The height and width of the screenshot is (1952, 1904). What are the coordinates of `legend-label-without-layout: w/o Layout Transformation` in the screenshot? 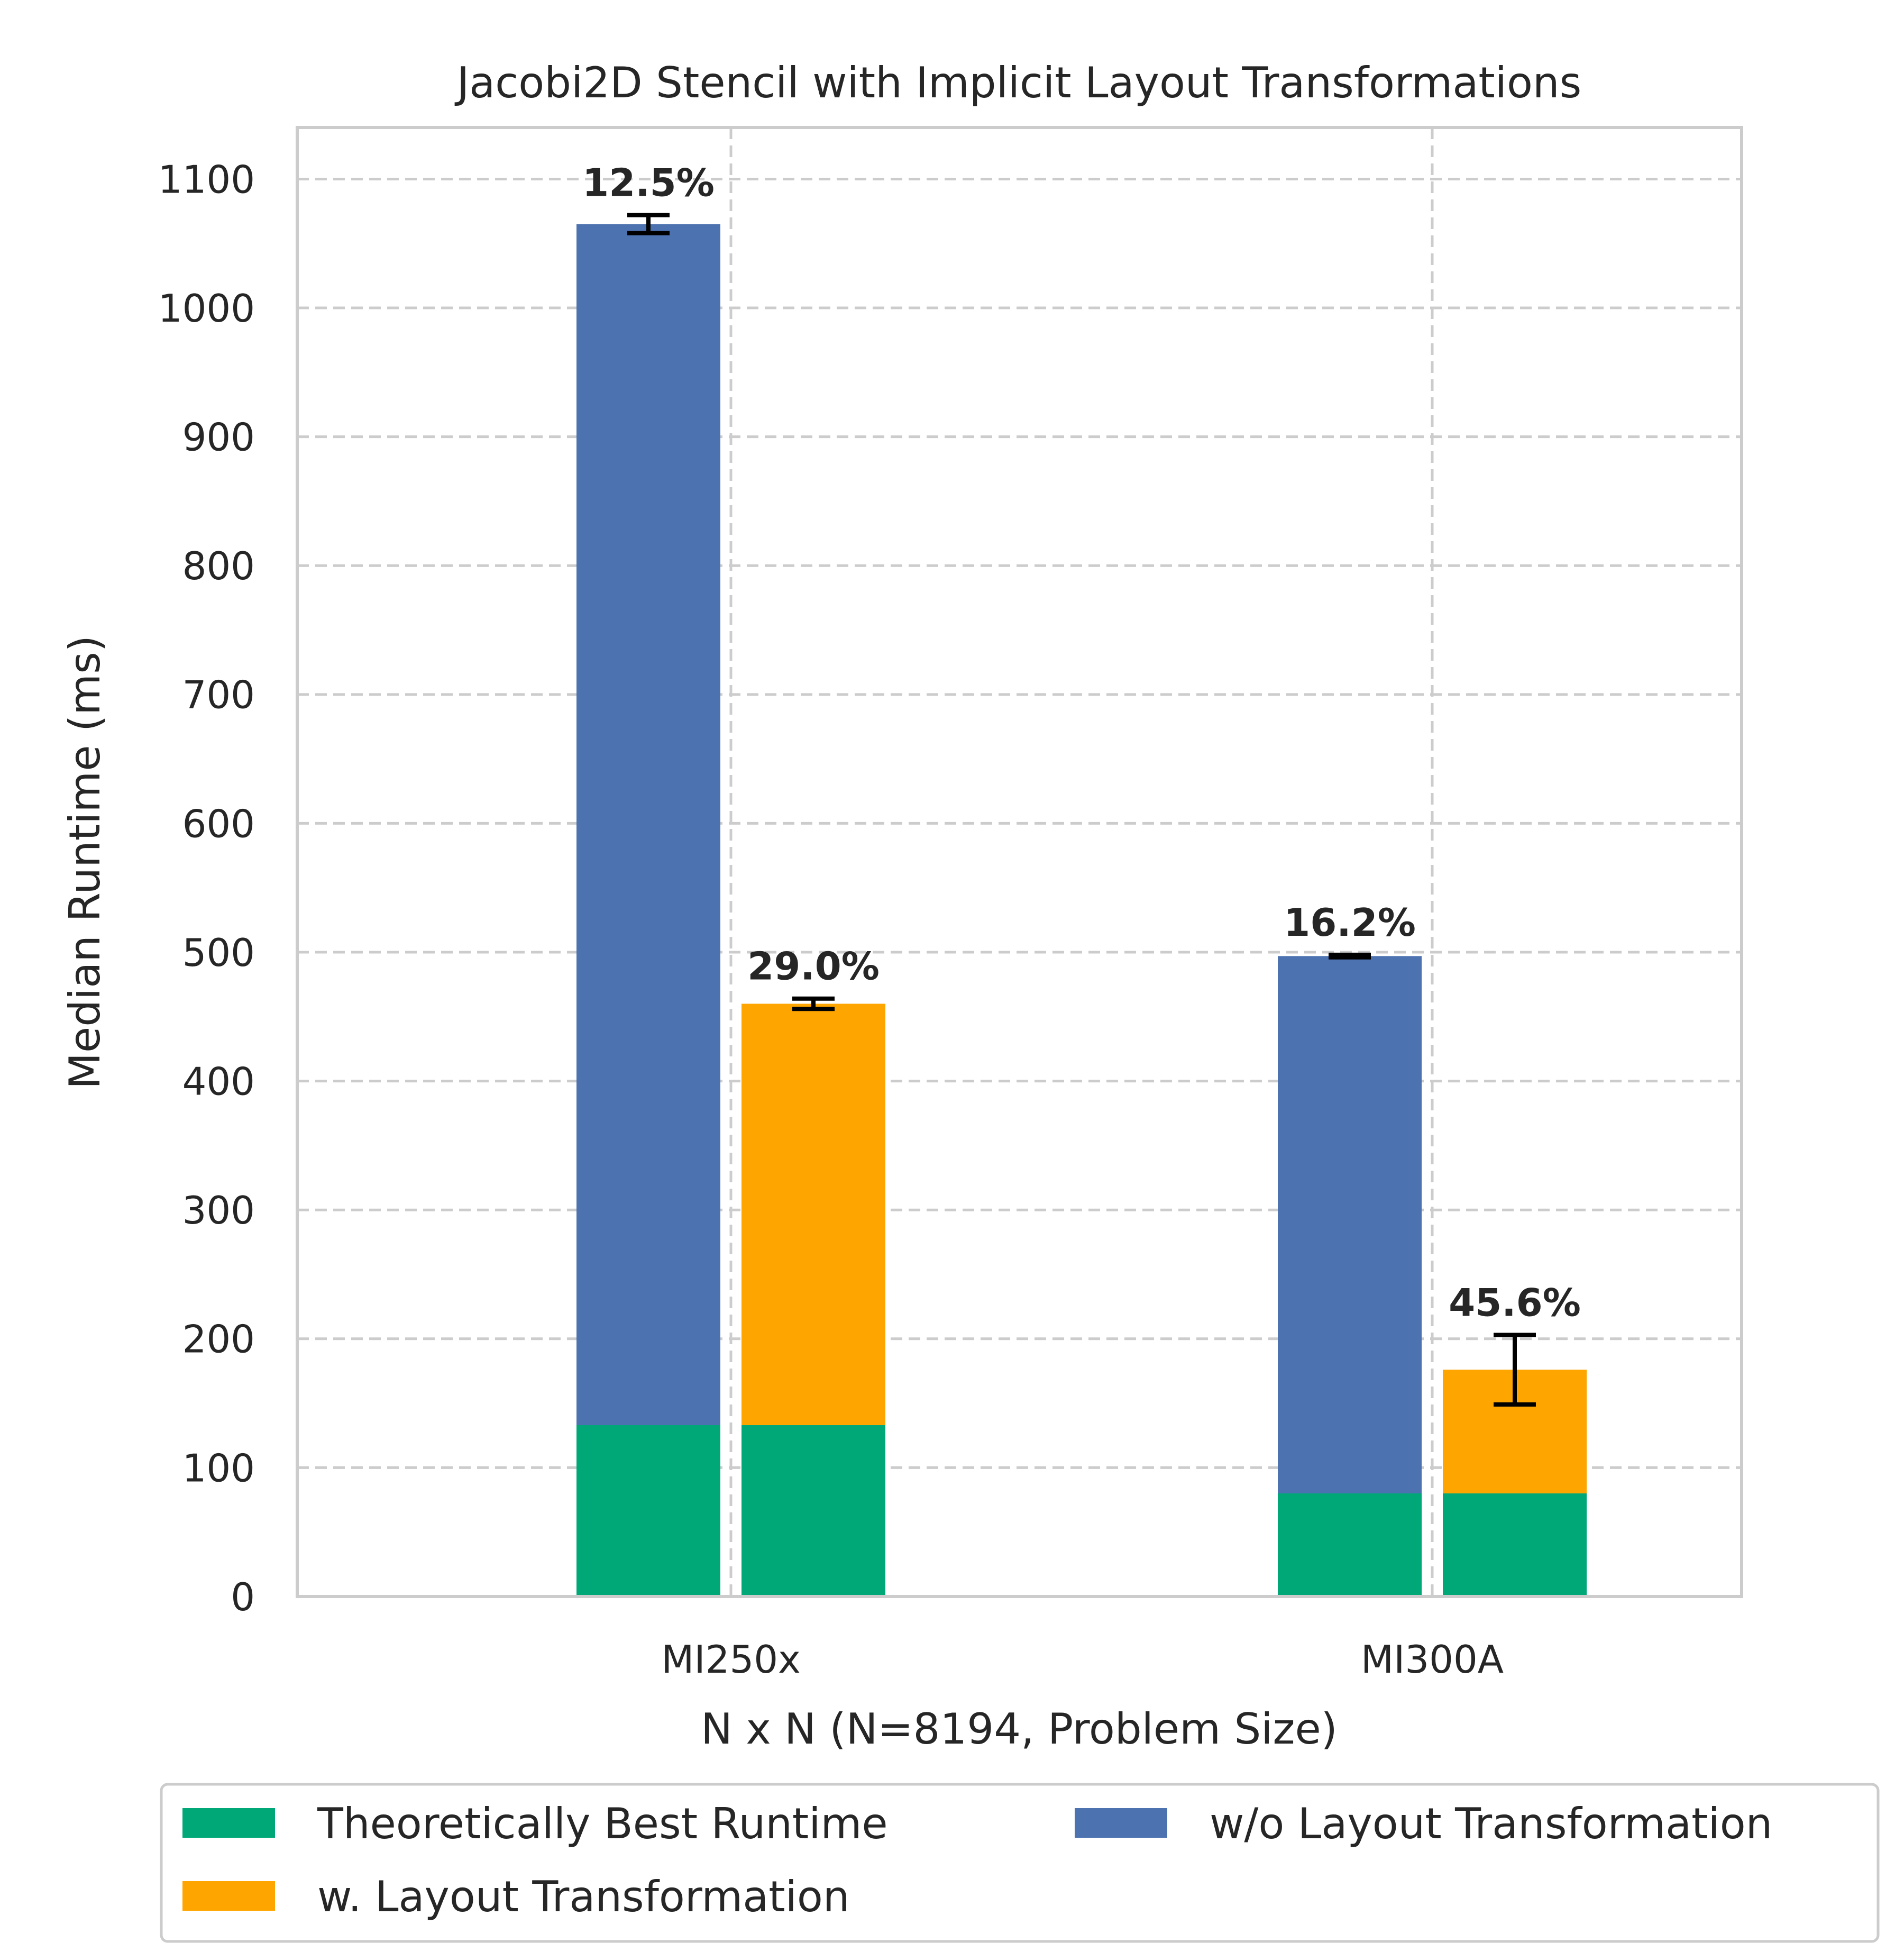 It's located at (1491, 1823).